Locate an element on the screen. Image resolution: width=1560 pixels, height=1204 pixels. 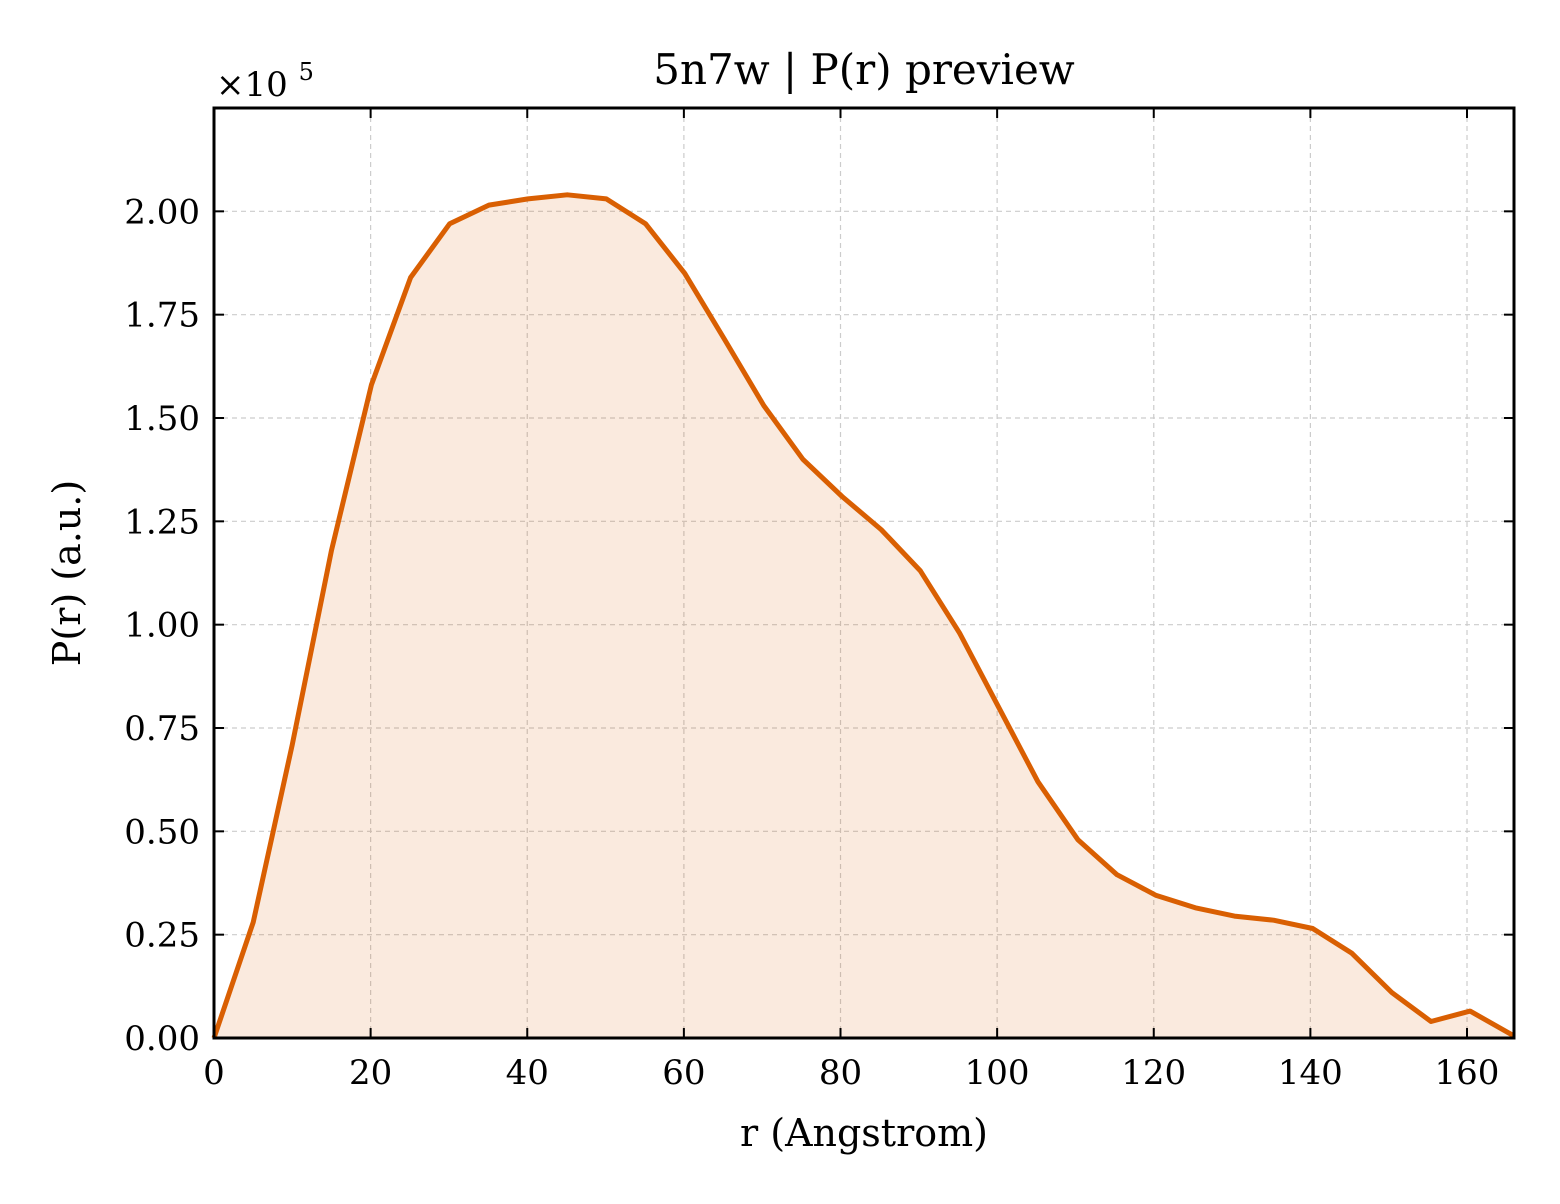
y-tick-label: 1.75 is located at coordinates (162, 316).